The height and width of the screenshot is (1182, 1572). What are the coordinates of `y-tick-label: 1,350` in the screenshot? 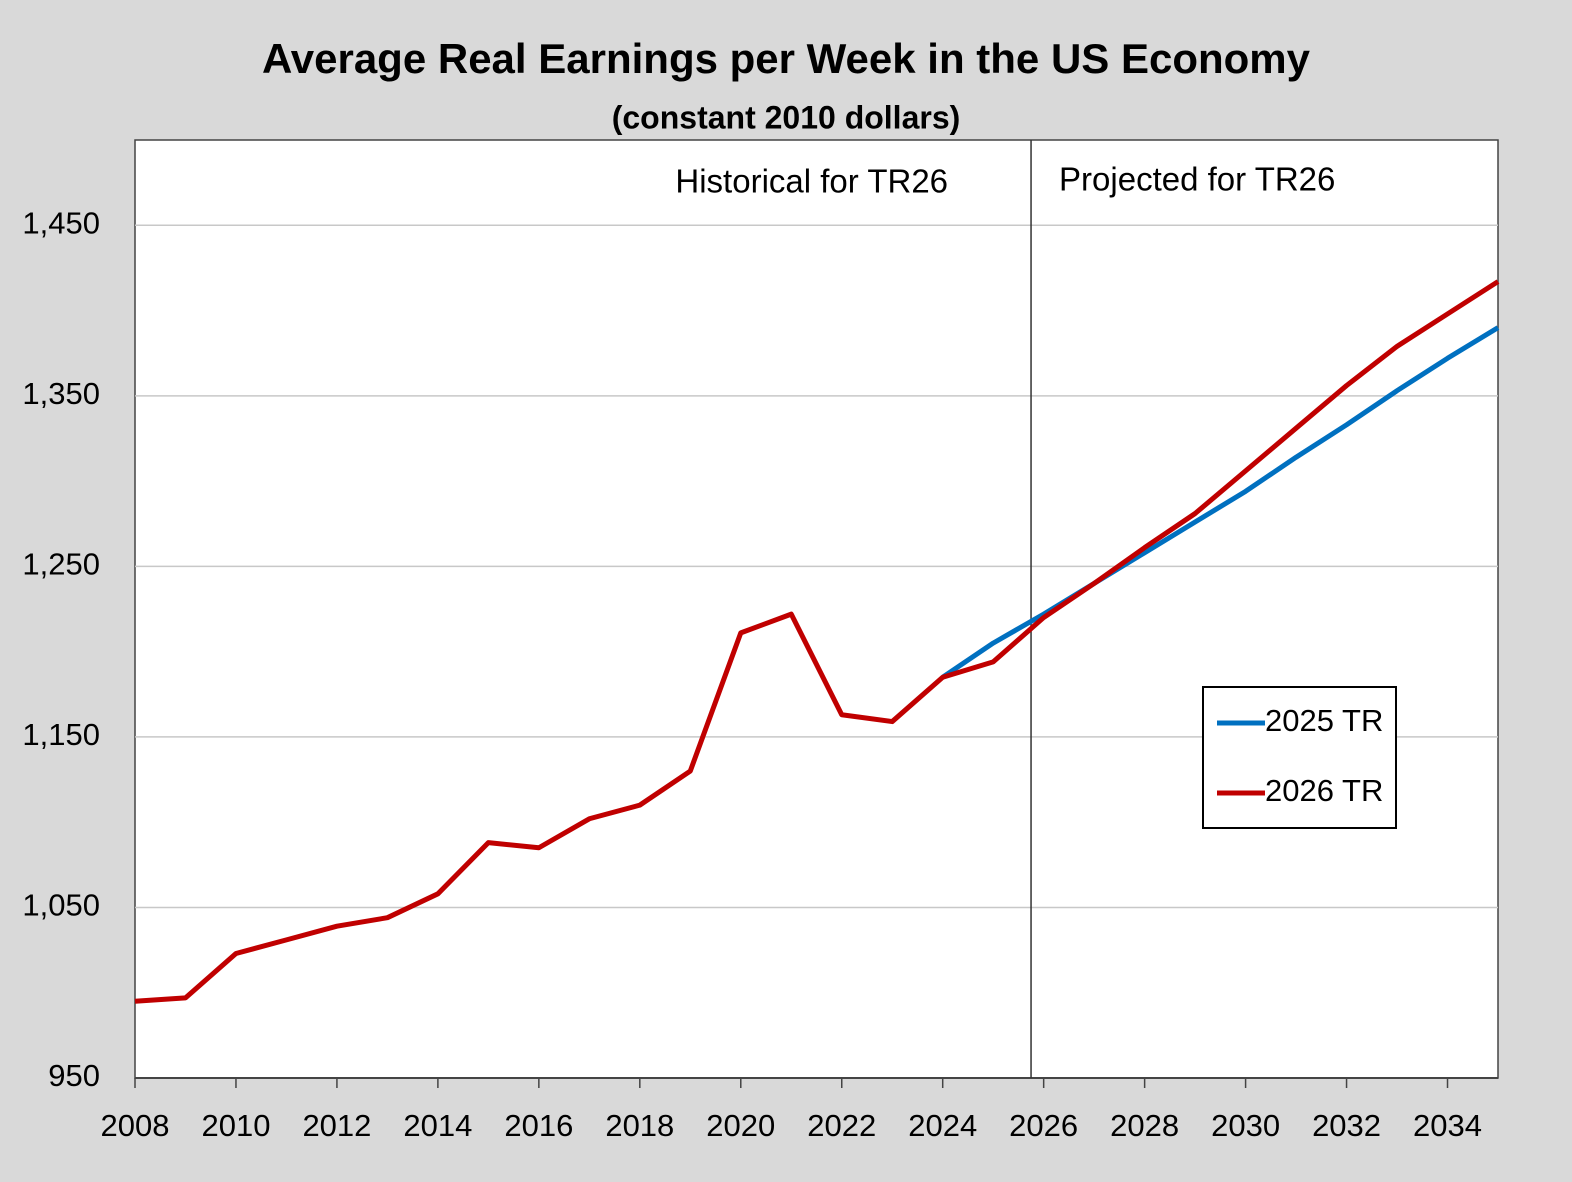 It's located at (61, 393).